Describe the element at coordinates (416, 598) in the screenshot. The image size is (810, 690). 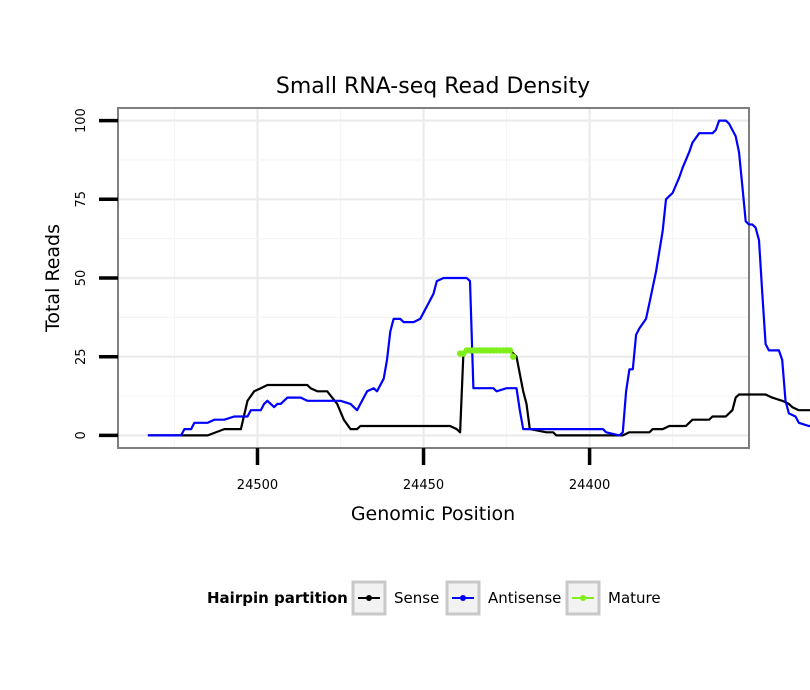
I see `legend-label-sense: Sense` at that location.